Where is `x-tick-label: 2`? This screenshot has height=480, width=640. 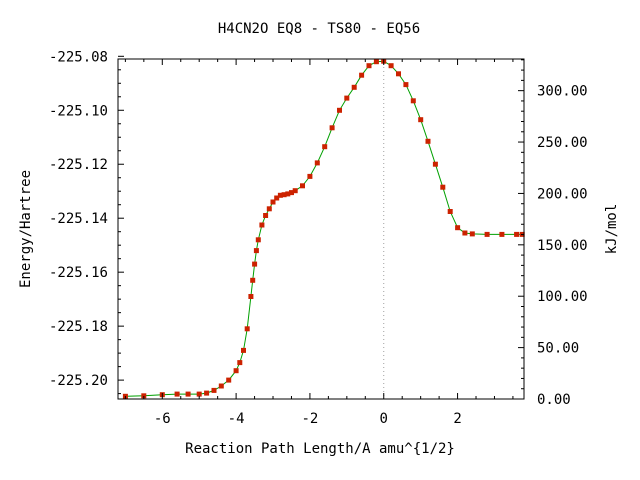
x-tick-label: 2 is located at coordinates (457, 419).